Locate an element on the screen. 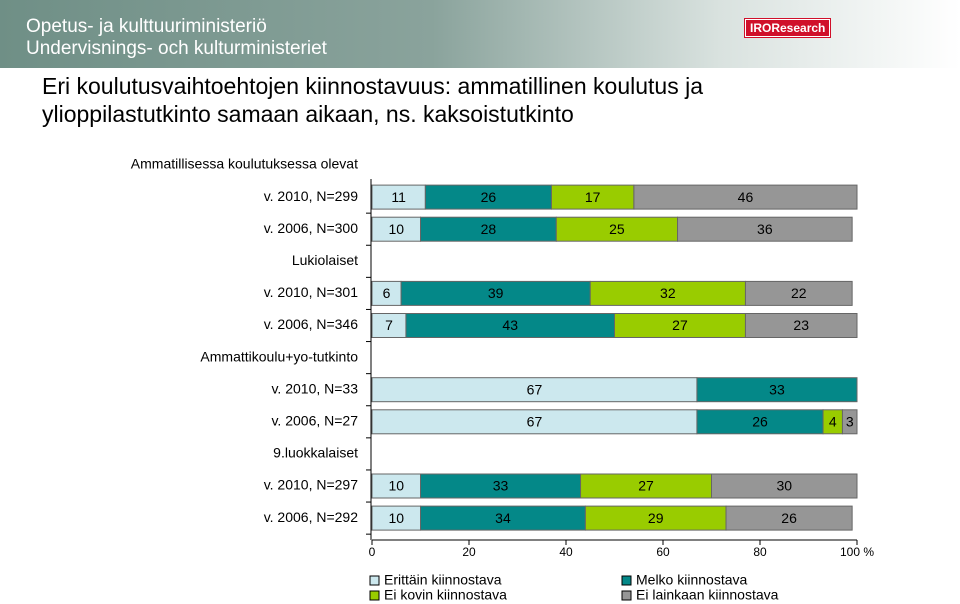 Image resolution: width=960 pixels, height=604 pixels. value-label: 43 is located at coordinates (510, 325).